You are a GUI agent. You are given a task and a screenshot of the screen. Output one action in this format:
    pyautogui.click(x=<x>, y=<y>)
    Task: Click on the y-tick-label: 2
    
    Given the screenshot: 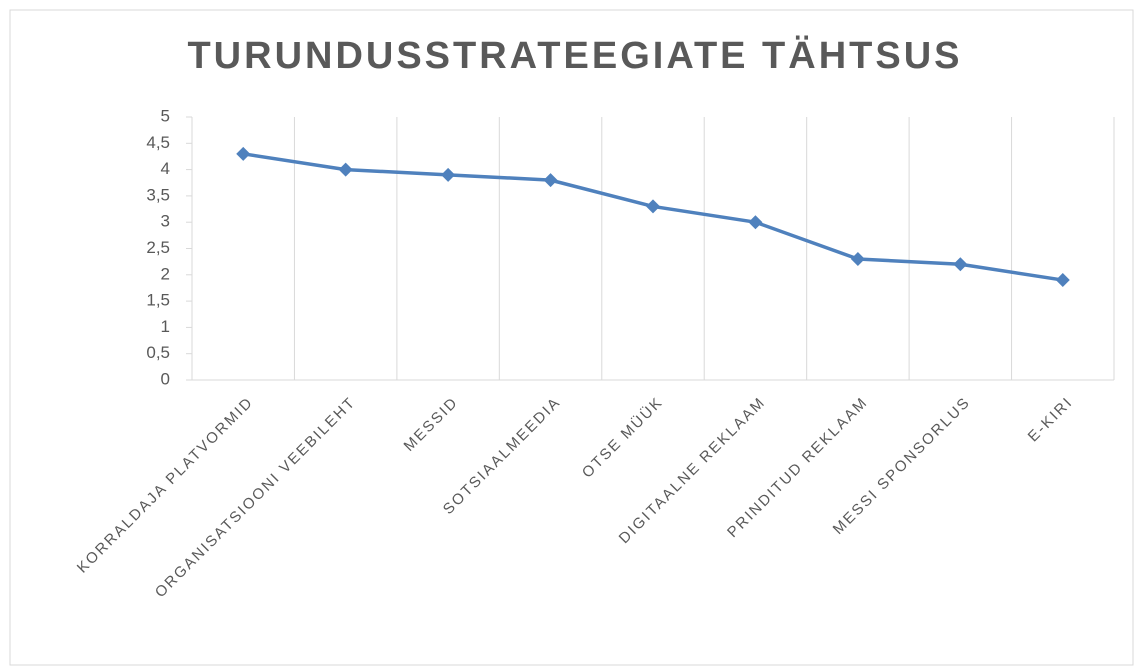 What is the action you would take?
    pyautogui.click(x=165, y=273)
    